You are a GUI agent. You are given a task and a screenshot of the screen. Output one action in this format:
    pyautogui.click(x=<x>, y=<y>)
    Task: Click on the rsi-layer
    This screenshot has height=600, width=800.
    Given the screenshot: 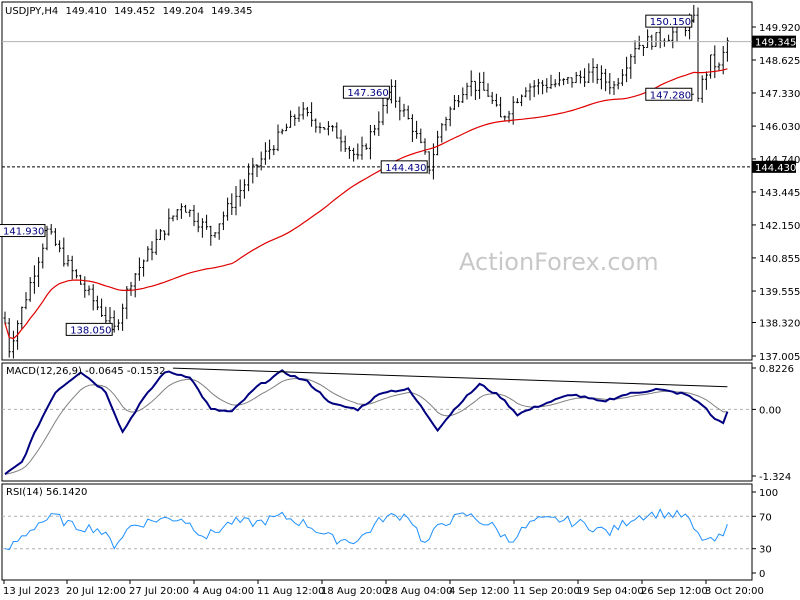 What is the action you would take?
    pyautogui.click(x=366, y=529)
    